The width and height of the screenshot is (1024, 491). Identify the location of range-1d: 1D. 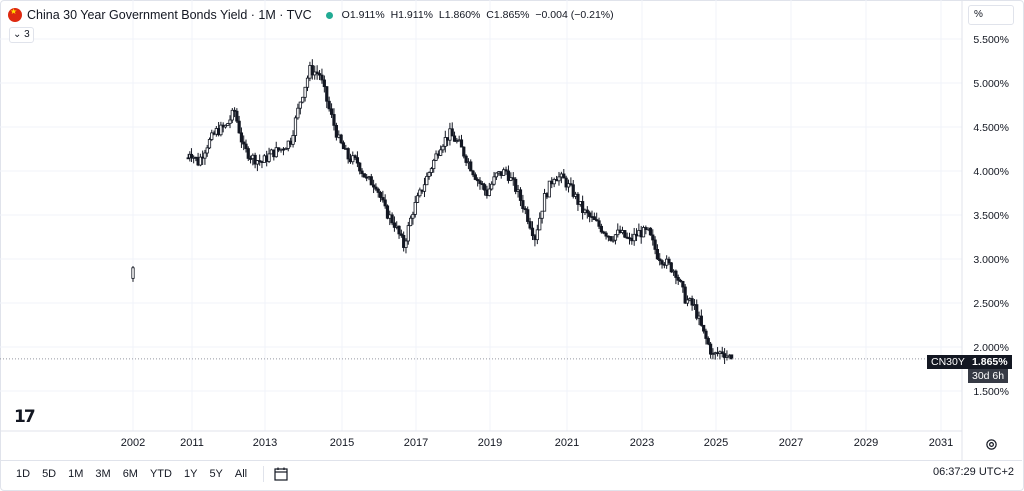
(23, 474).